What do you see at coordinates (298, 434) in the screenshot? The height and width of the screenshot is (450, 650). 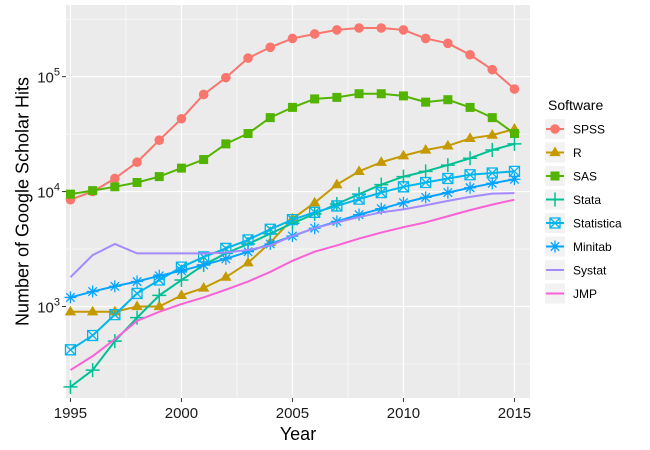 I see `x-axis-title: Year` at bounding box center [298, 434].